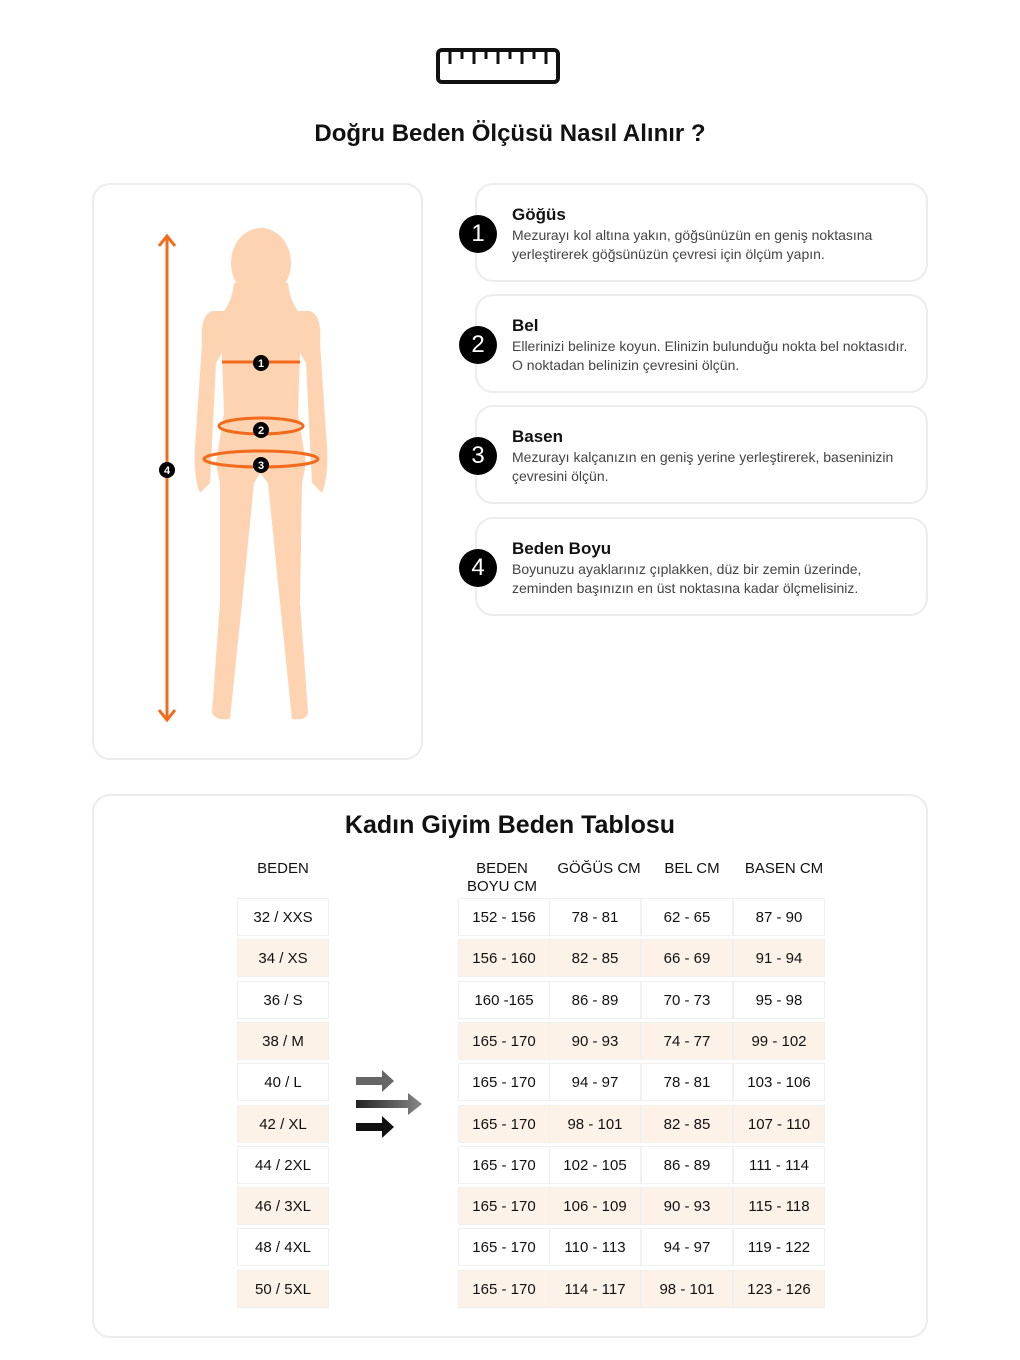 This screenshot has width=1020, height=1360. What do you see at coordinates (538, 436) in the screenshot?
I see `step-title: Basen` at bounding box center [538, 436].